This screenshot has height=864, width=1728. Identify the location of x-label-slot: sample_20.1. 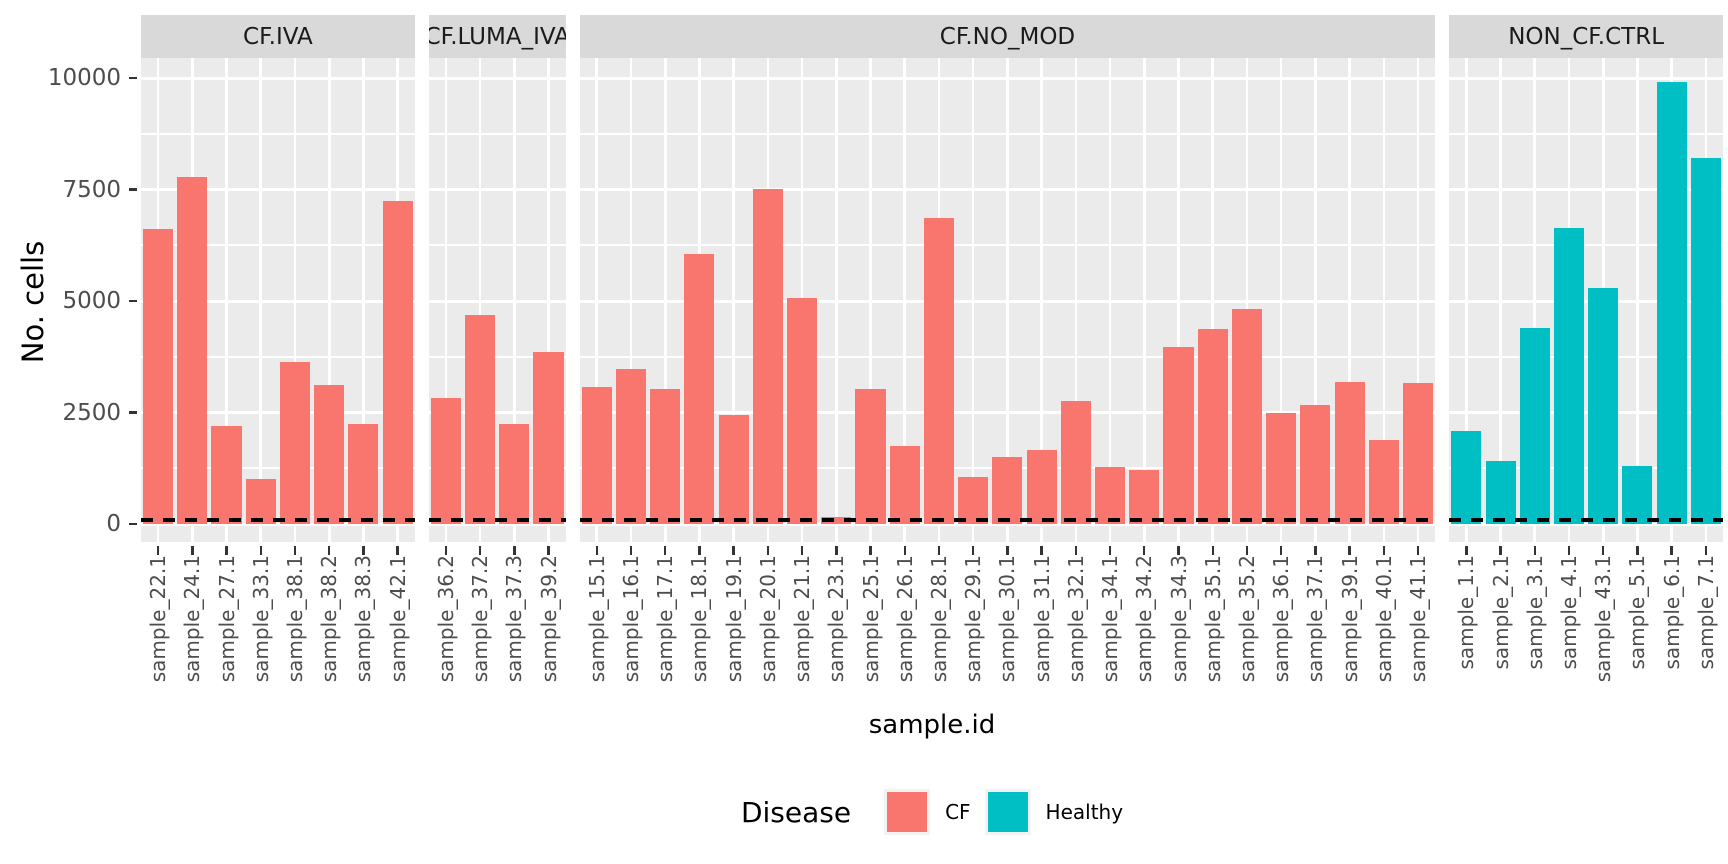
(768, 627).